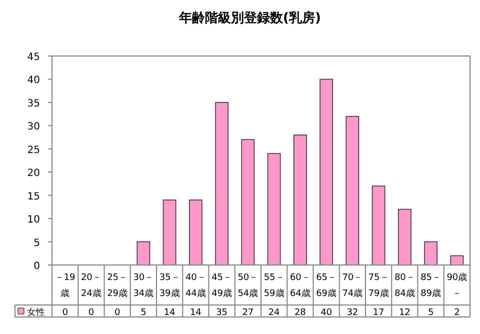 This screenshot has height=334, width=480. What do you see at coordinates (378, 286) in the screenshot?
I see `x-tick-label: 75－79歳` at bounding box center [378, 286].